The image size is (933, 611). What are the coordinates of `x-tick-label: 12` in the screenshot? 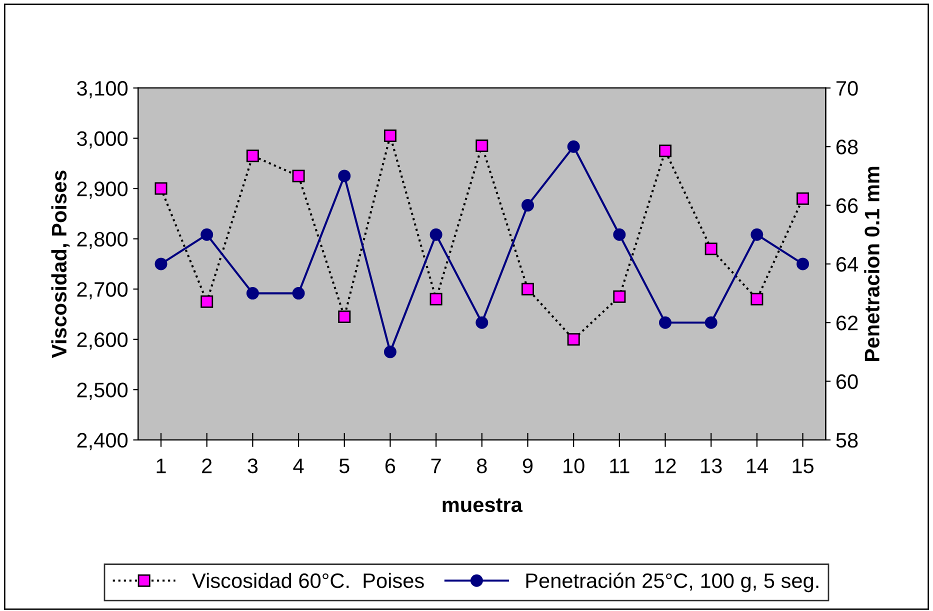 It's located at (665, 466).